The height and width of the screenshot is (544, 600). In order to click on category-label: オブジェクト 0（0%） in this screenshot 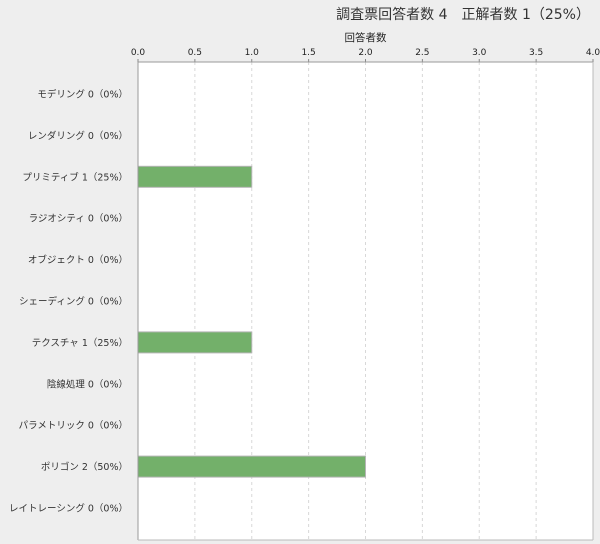, I will do `click(78, 260)`.